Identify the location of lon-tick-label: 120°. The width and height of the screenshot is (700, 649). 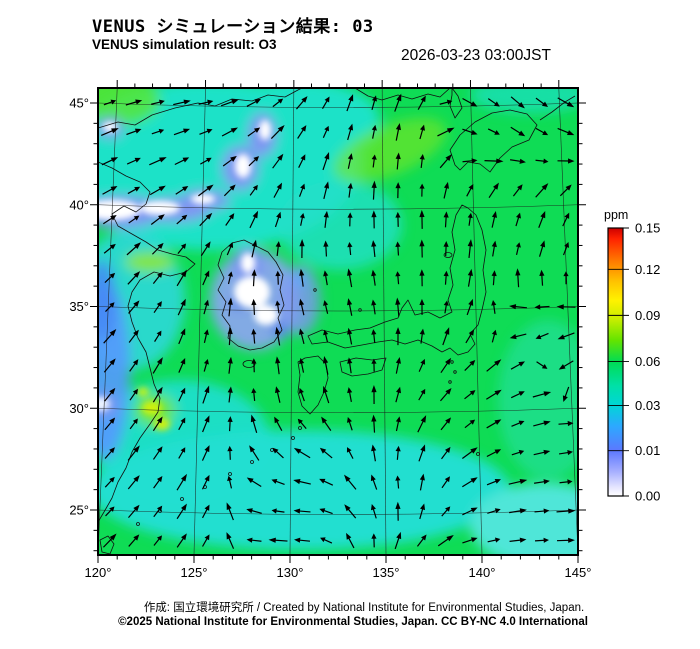
(98, 572).